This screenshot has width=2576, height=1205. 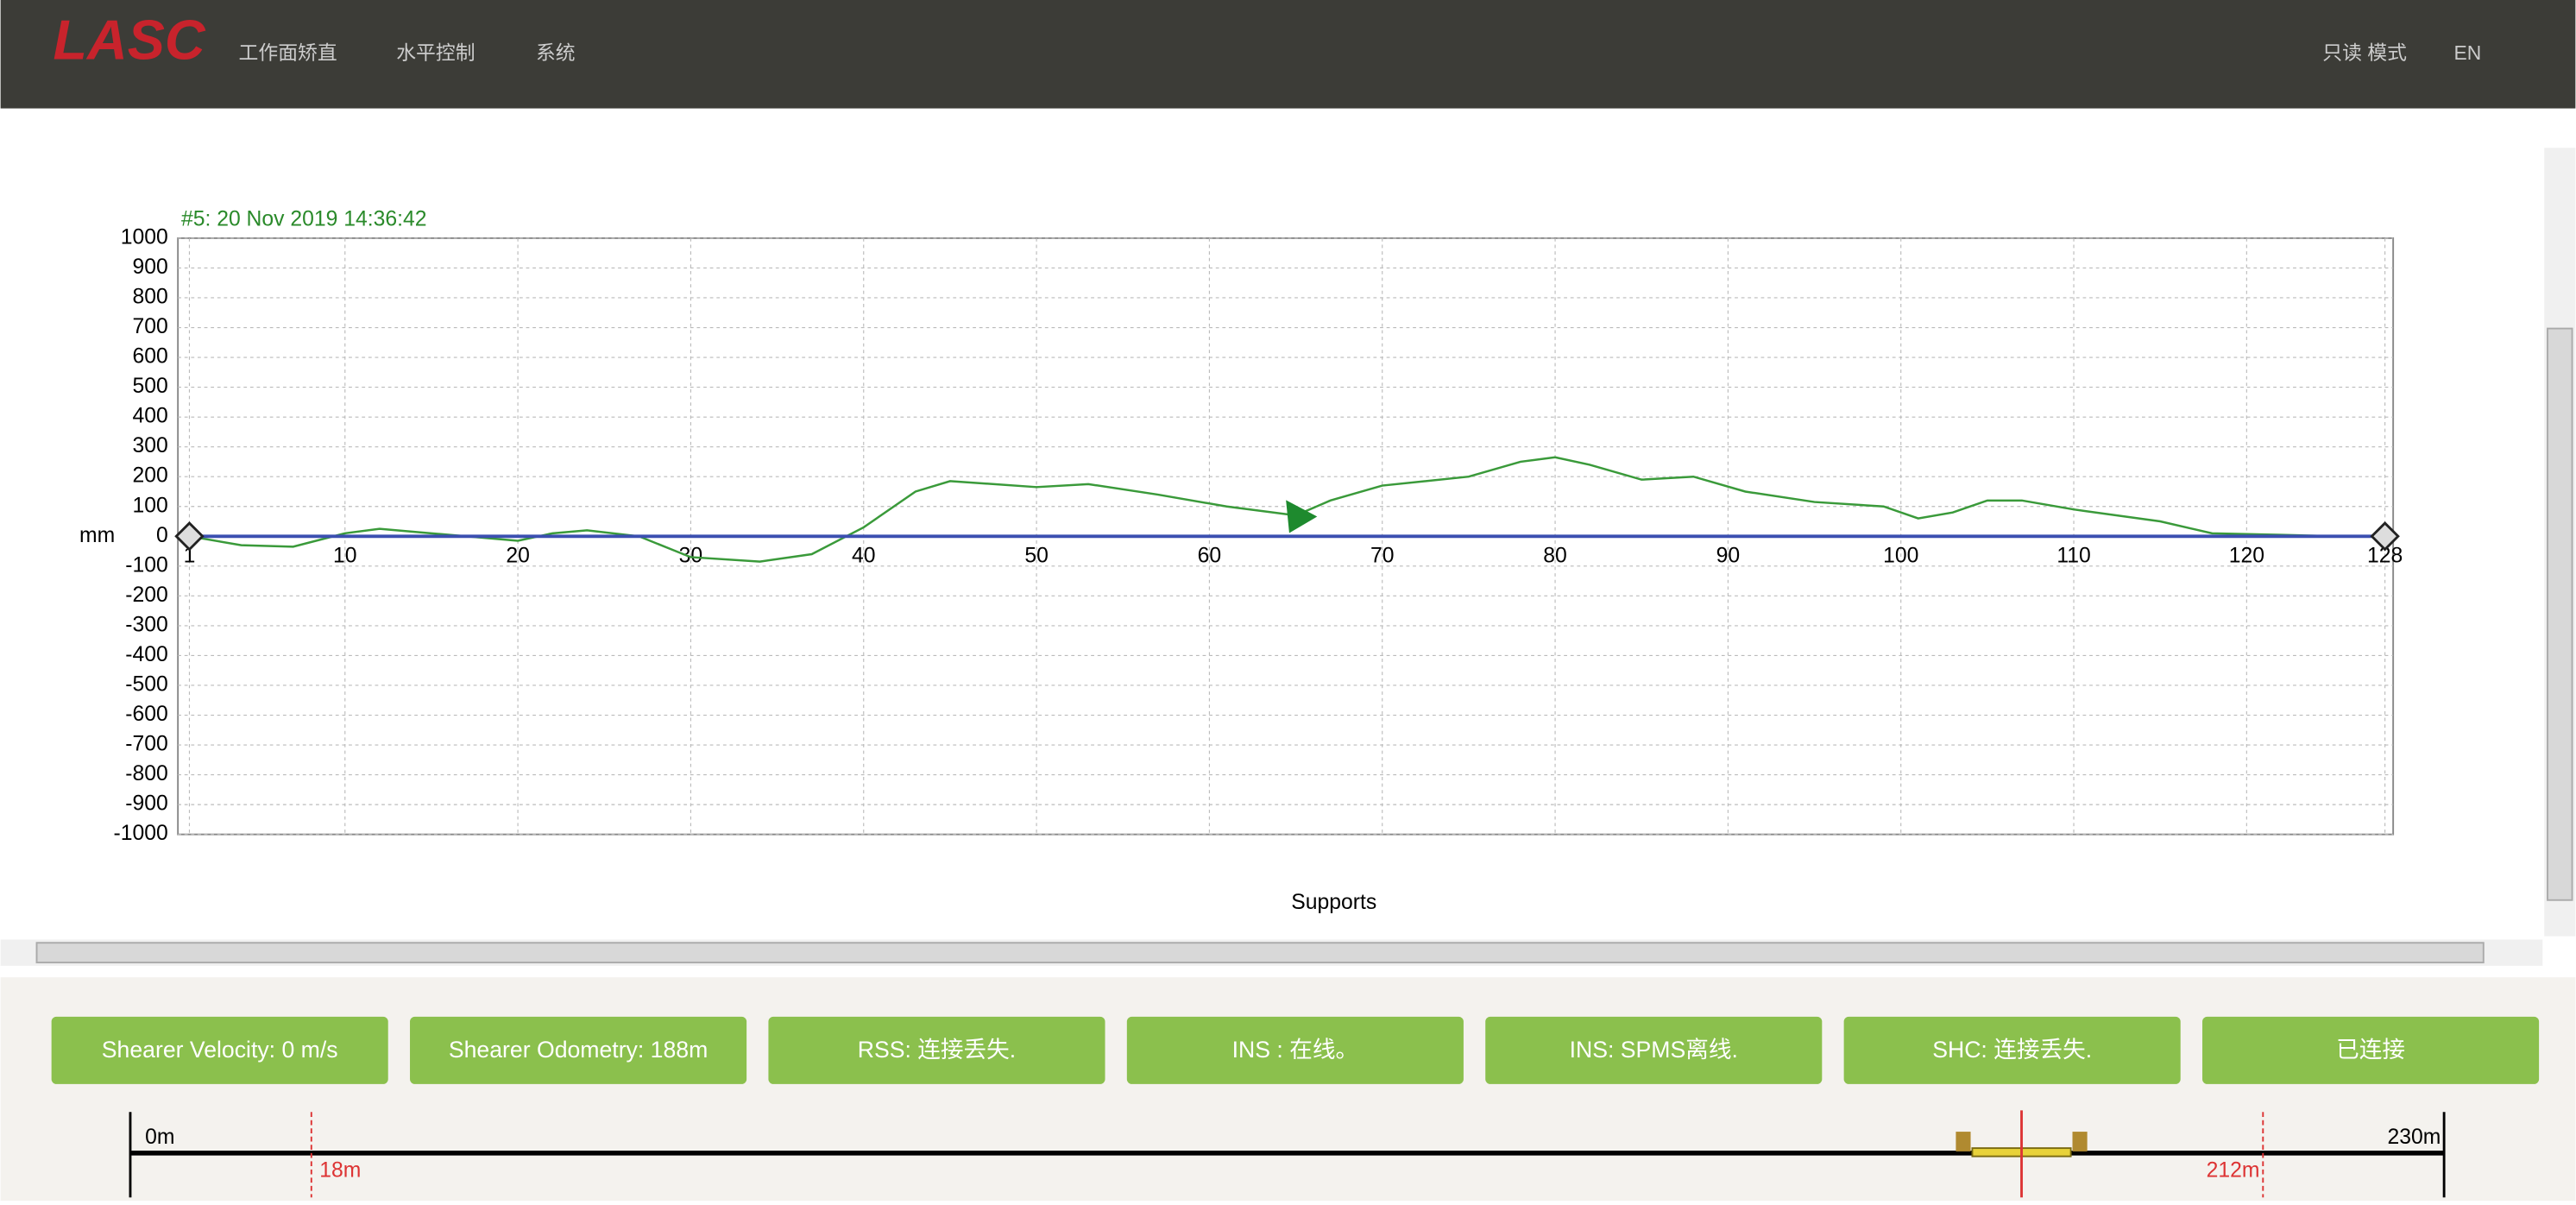 What do you see at coordinates (1382, 557) in the screenshot?
I see `x-tick-label: 70` at bounding box center [1382, 557].